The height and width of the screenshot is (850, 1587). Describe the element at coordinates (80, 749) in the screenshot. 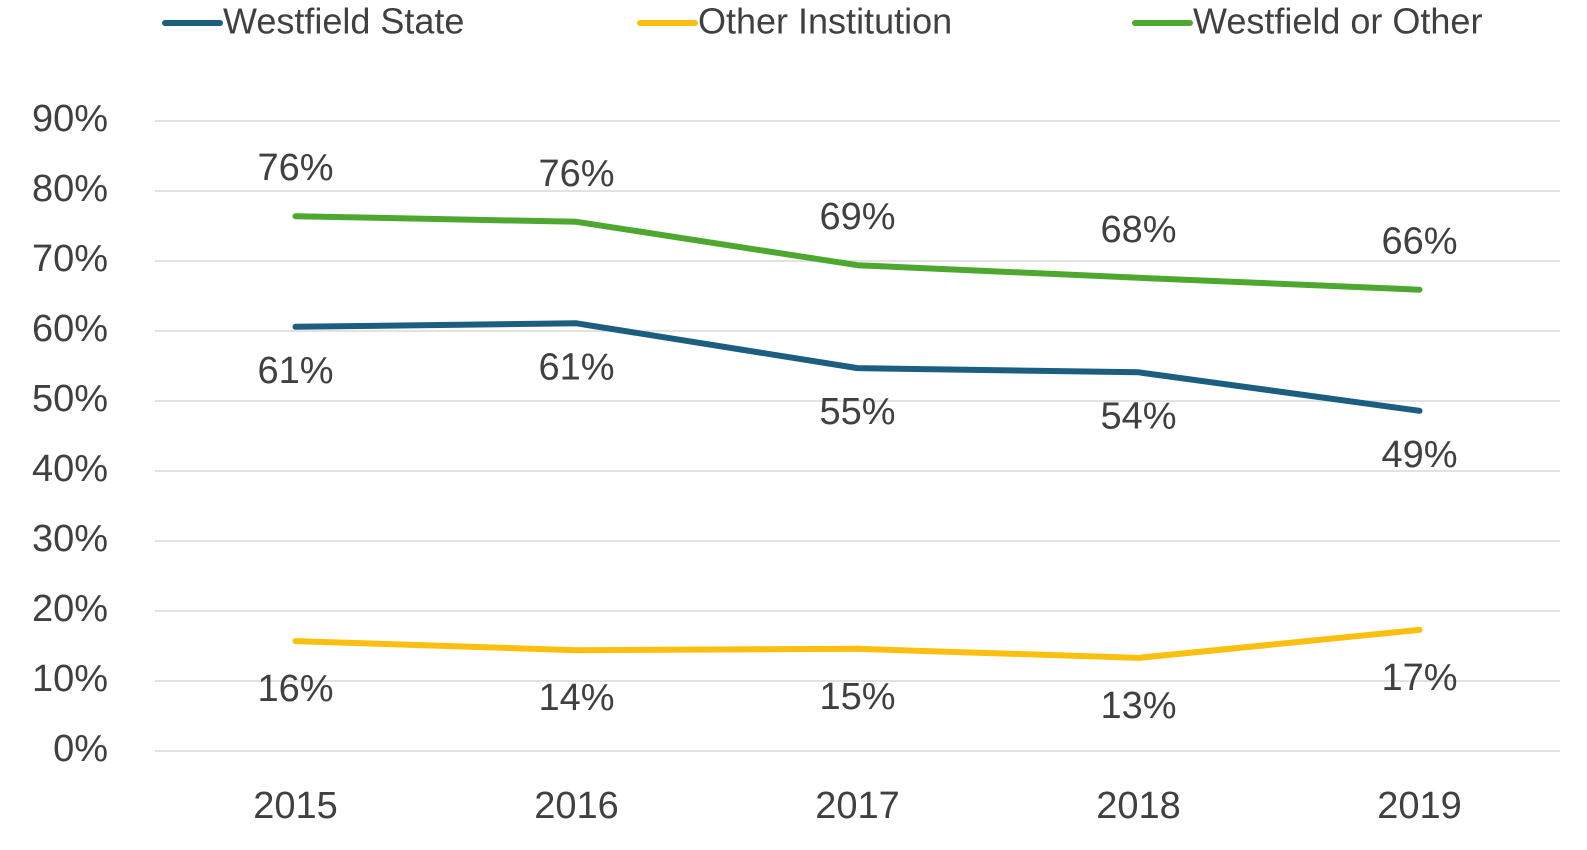

I see `y-tick-label: 0%` at that location.